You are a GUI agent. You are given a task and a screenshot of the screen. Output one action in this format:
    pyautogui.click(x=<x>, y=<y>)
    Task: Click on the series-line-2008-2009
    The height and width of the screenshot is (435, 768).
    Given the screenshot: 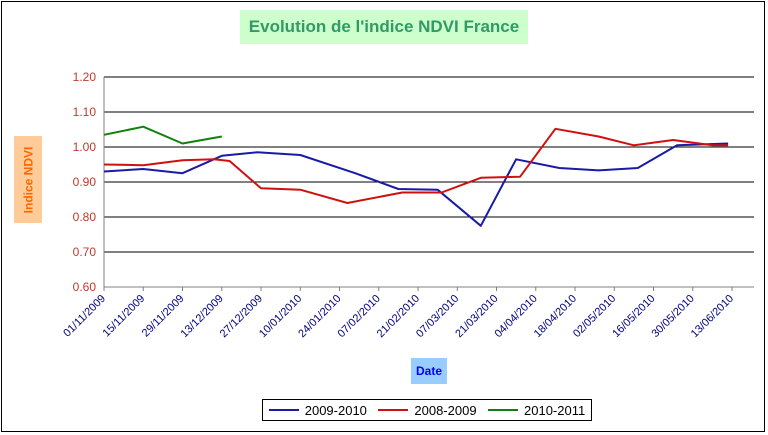 What is the action you would take?
    pyautogui.click(x=416, y=165)
    